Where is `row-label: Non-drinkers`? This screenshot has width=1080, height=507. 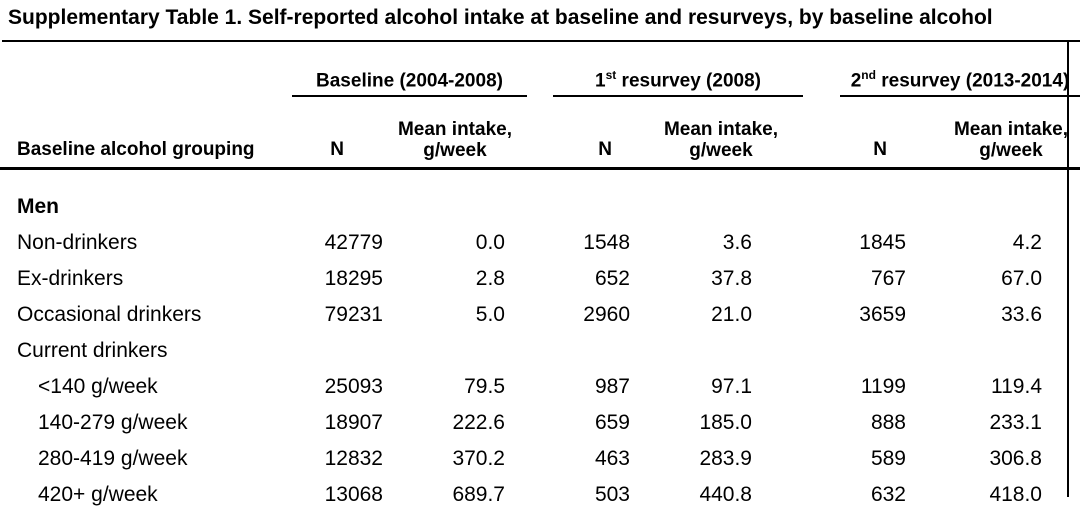
row-label: Non-drinkers is located at coordinates (77, 242).